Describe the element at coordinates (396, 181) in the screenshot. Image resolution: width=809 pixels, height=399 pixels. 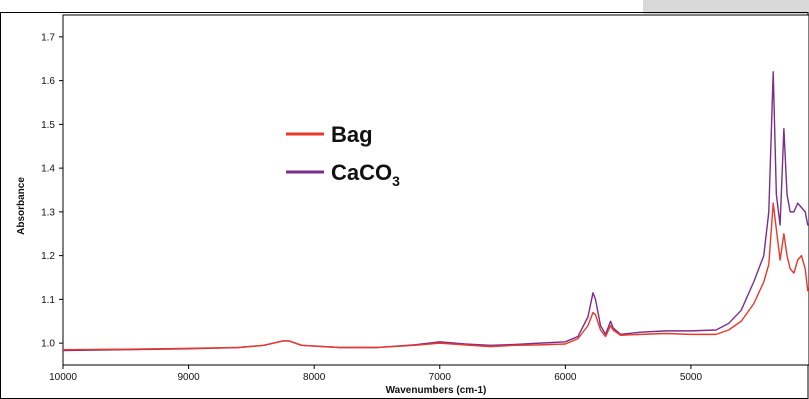
I see `legend-label-caco3-subscript: 3` at that location.